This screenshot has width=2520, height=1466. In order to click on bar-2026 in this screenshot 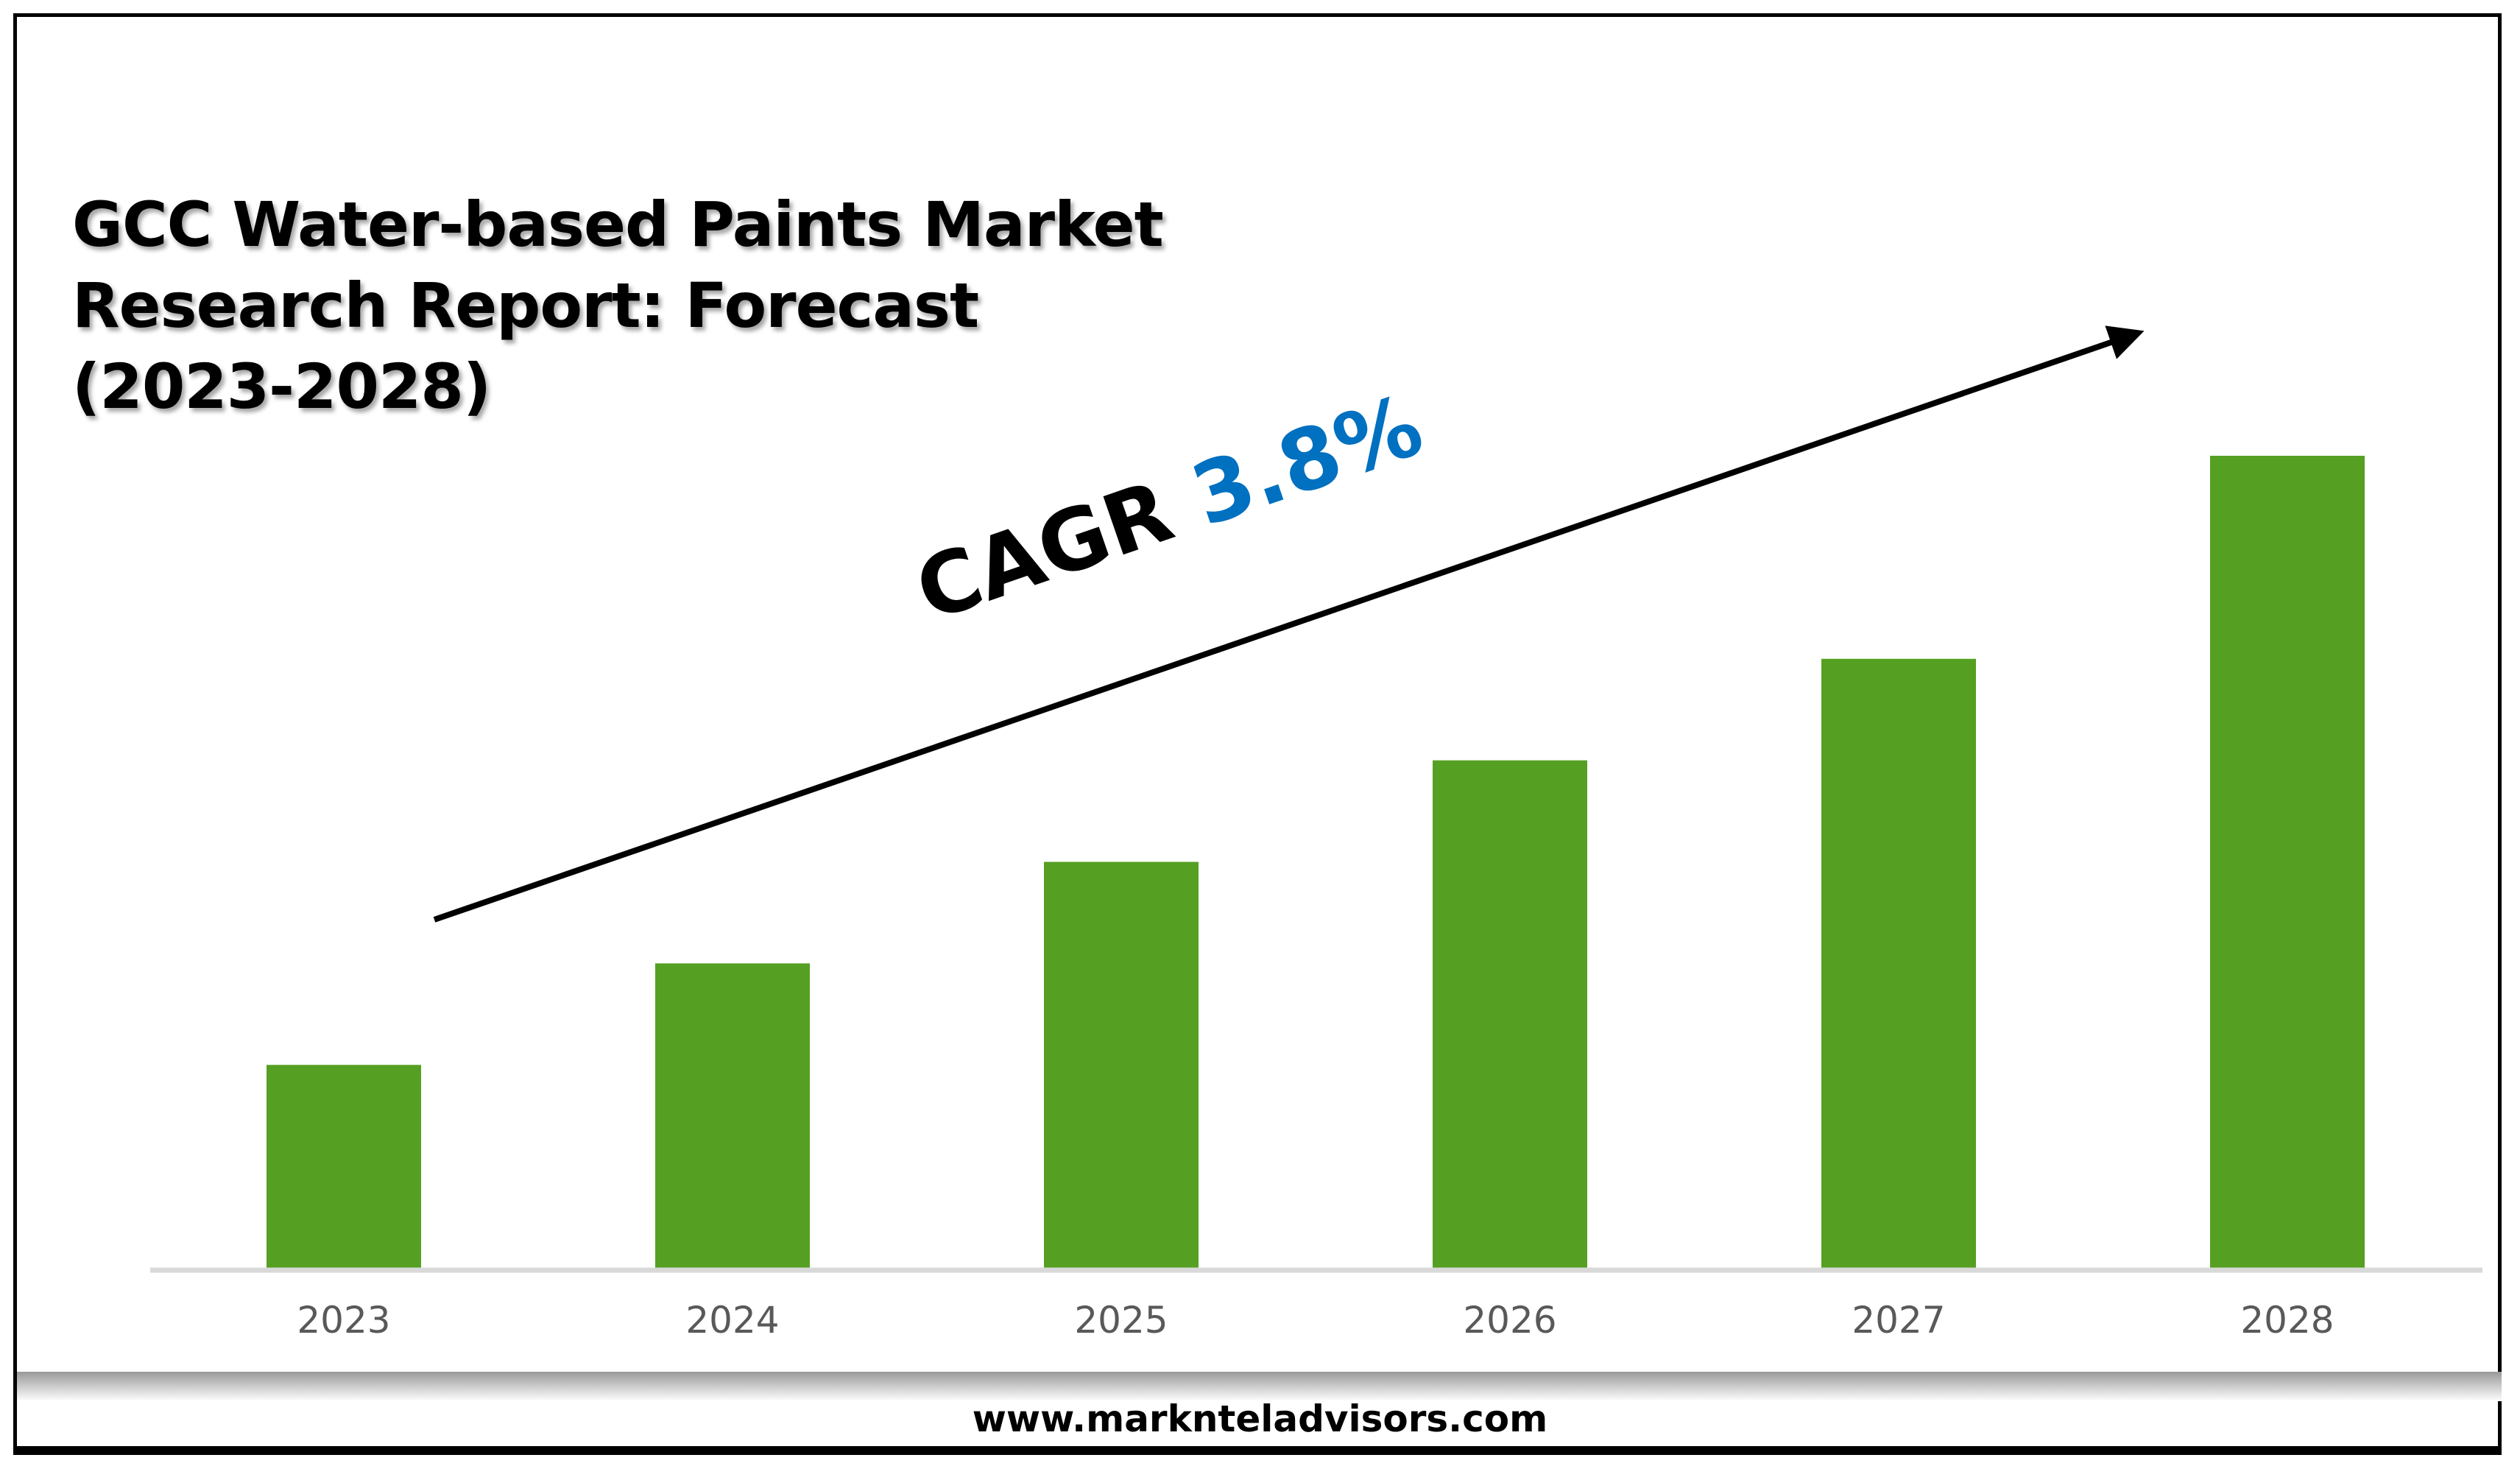, I will do `click(1510, 1014)`.